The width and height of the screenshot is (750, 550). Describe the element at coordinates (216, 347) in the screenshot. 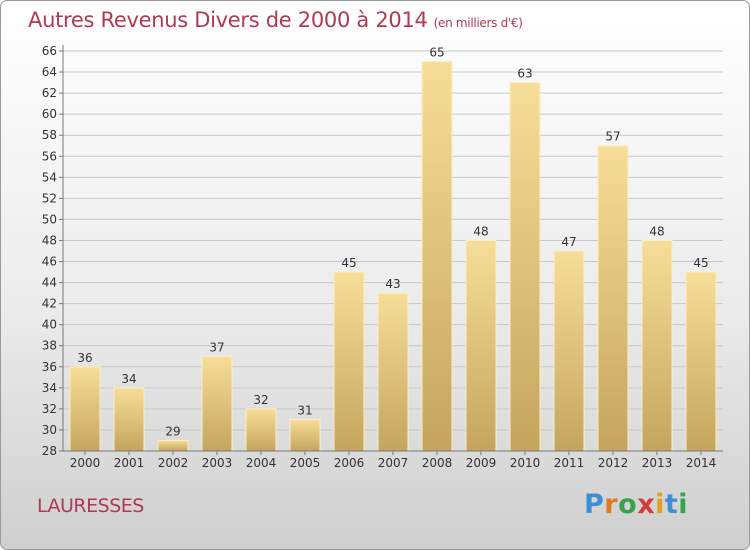

I see `bar-value-label: 37` at that location.